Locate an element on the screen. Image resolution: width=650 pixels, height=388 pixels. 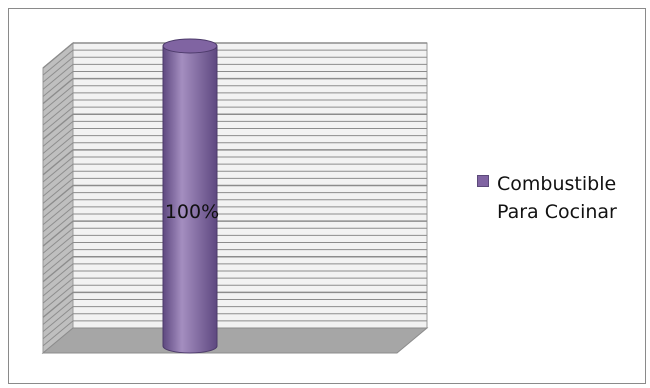
legend-entry-label: Combustible Para Cocinar is located at coordinates (557, 198).